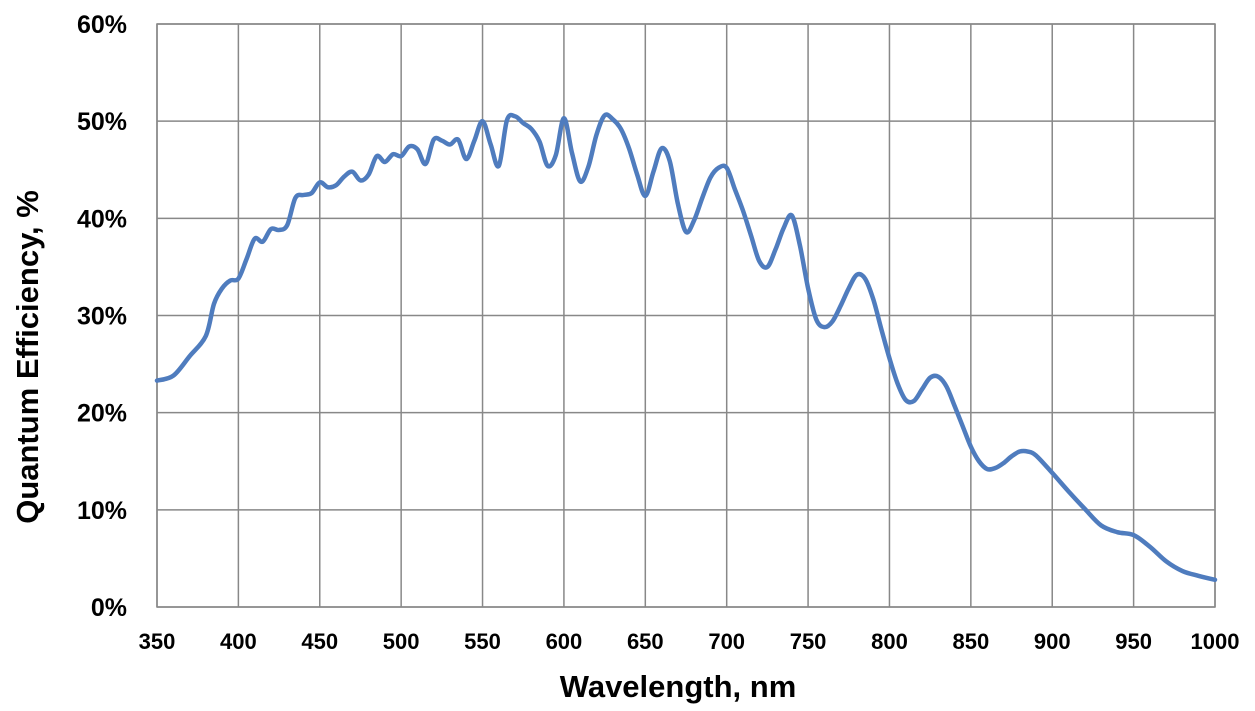  I want to click on y-tick-label: 0%, so click(109, 608).